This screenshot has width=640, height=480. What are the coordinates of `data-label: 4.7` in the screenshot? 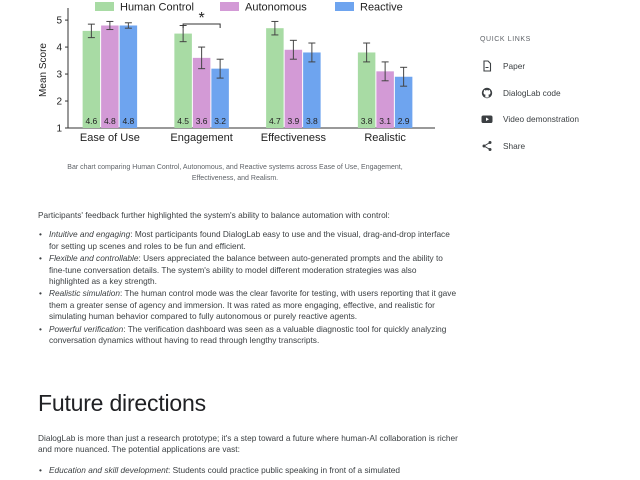 It's located at (275, 121).